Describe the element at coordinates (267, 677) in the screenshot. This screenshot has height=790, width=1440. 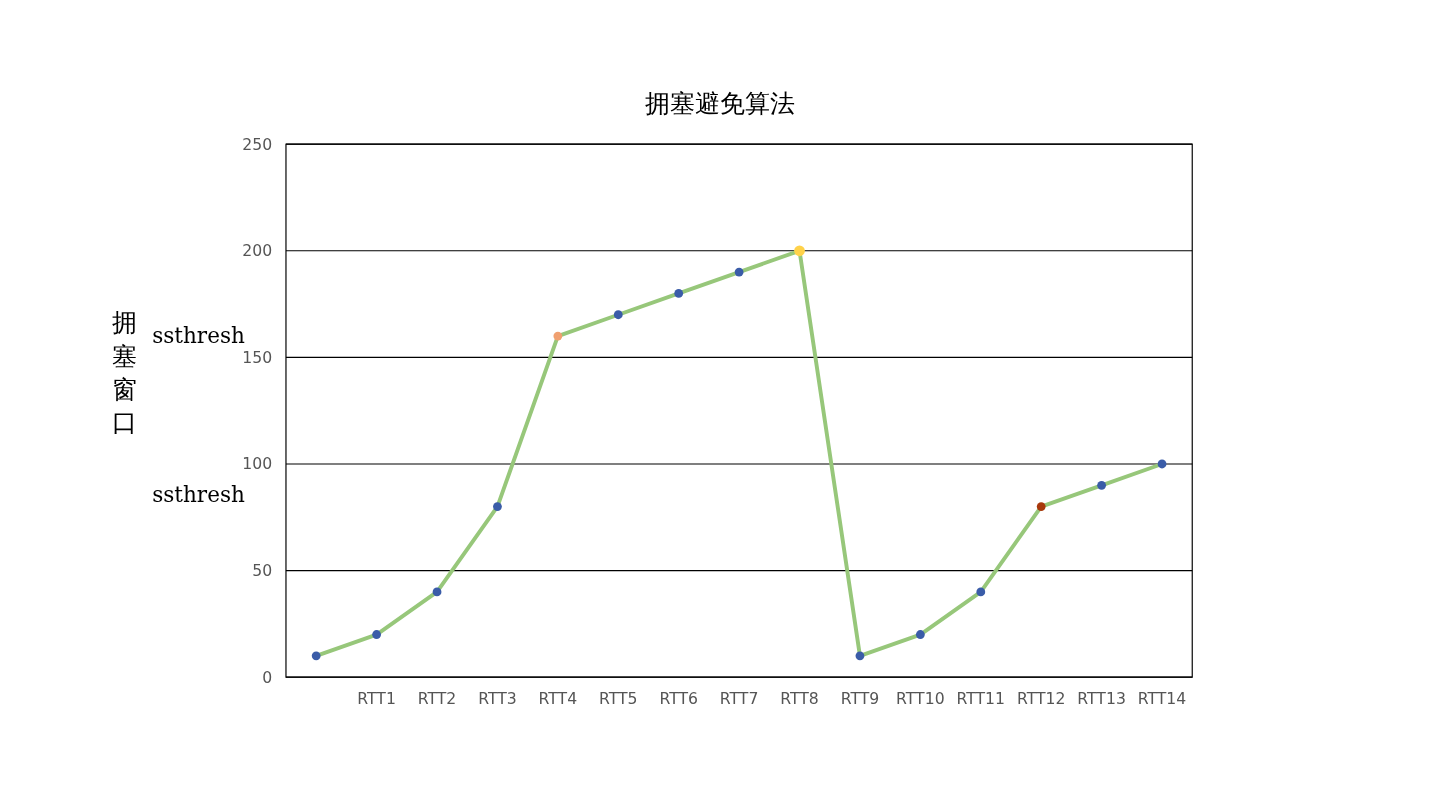
I see `y-tick-label: 0` at that location.